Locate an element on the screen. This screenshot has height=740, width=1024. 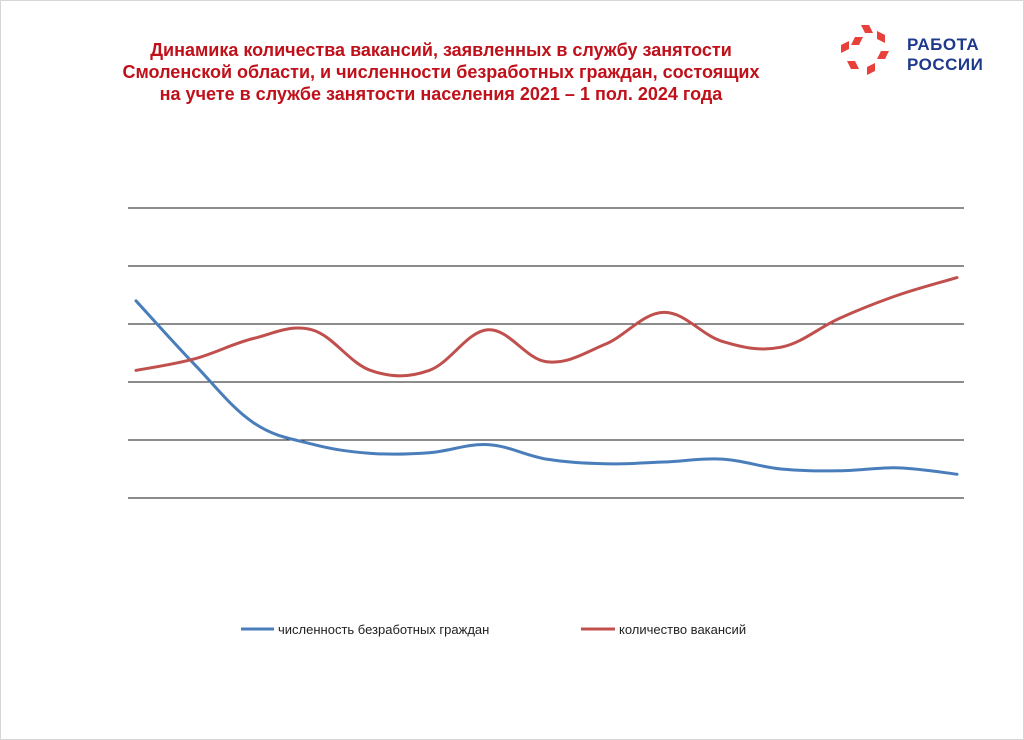
rabota-rossii-logo: РАБОТА РОССИИ is located at coordinates (922, 54).